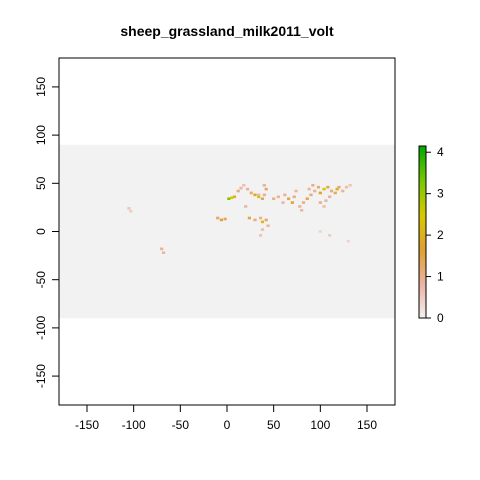 The image size is (480, 480). What do you see at coordinates (41, 183) in the screenshot?
I see `y-tick-label: 50` at bounding box center [41, 183].